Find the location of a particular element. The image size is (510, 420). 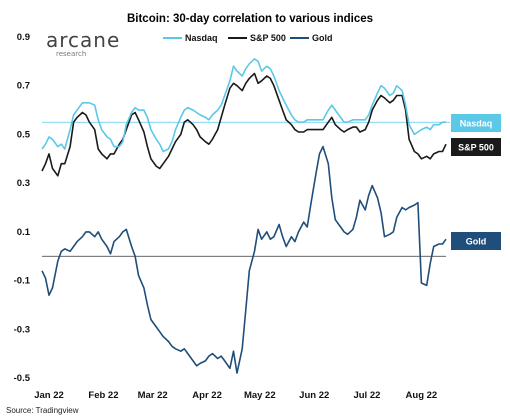

end-tag-label: Gold is located at coordinates (476, 242).